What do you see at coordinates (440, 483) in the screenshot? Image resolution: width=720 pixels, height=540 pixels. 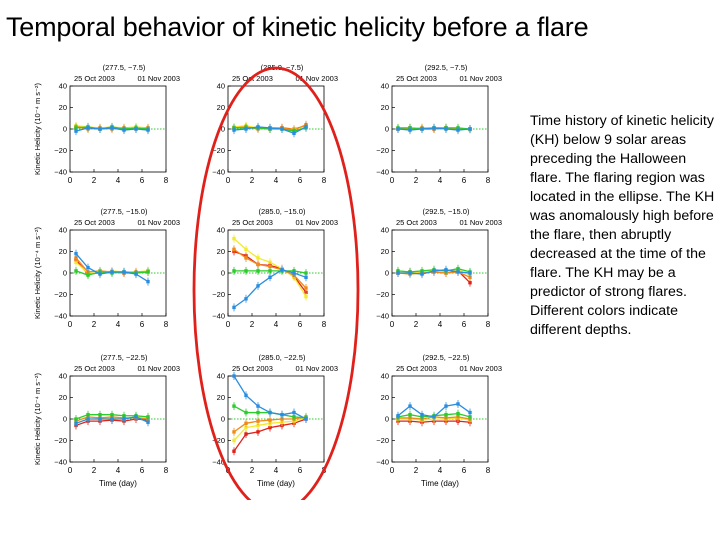 I see `x-axis-label: Time (day)` at bounding box center [440, 483].